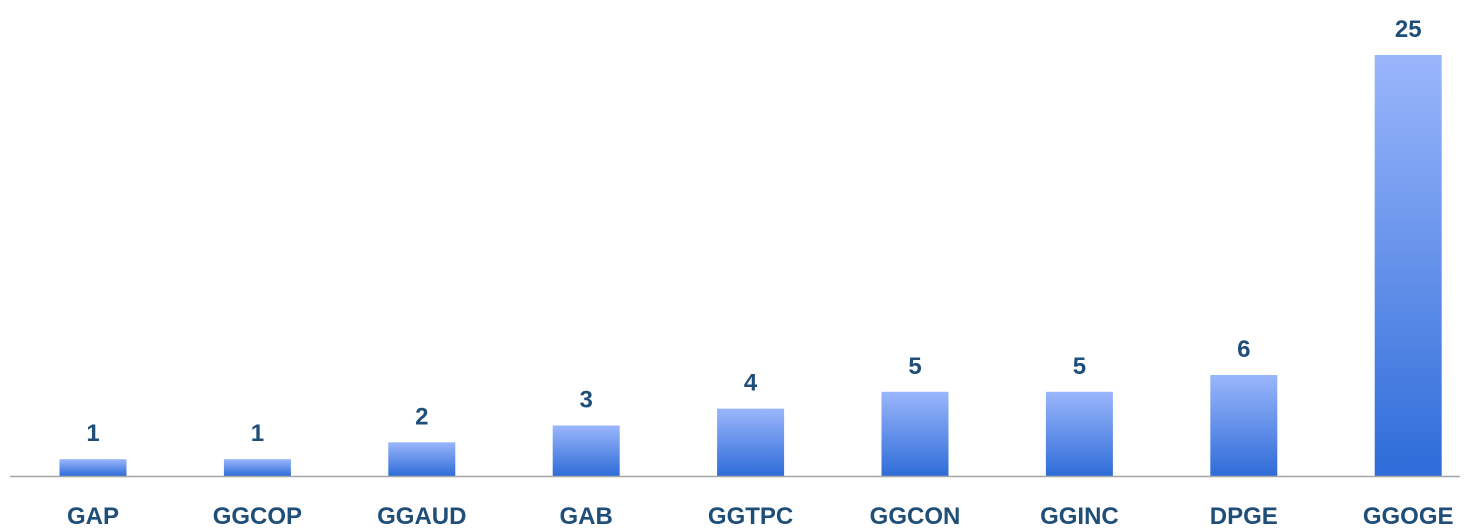 The image size is (1470, 529). I want to click on category-label-ggcon: GGCON, so click(915, 516).